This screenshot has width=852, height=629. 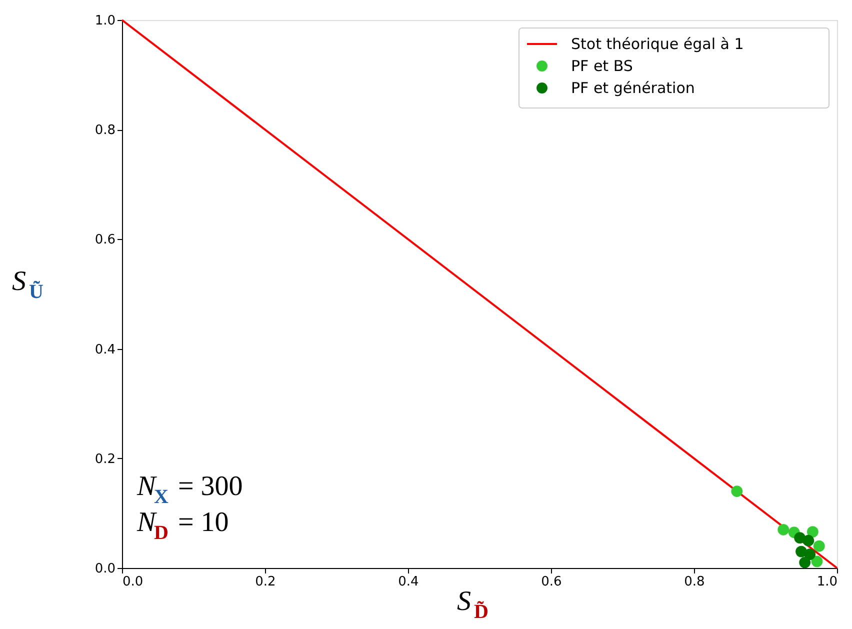 What do you see at coordinates (657, 44) in the screenshot?
I see `legend-label: Stot théorique égal à 1` at bounding box center [657, 44].